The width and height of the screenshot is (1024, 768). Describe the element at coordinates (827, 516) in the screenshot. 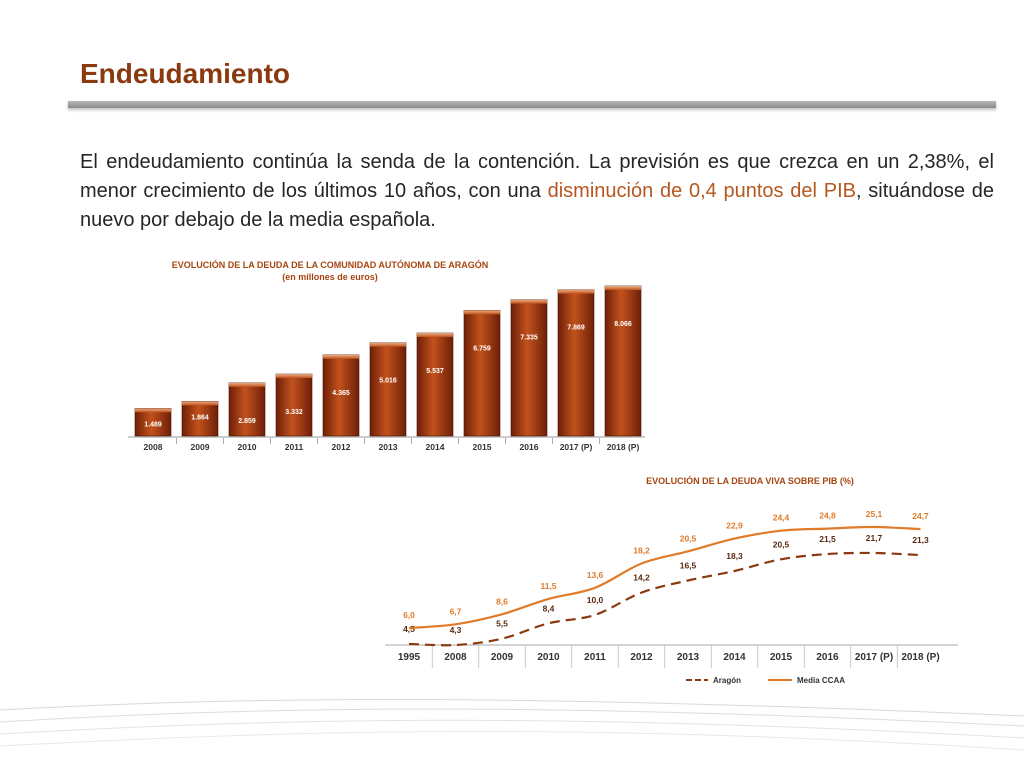

I see `point-label-media-ccaa: 24,8` at that location.